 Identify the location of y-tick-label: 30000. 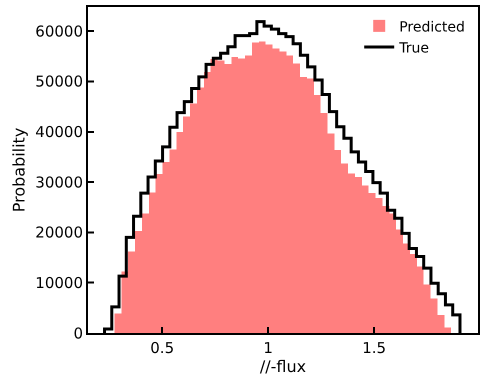
(59, 182).